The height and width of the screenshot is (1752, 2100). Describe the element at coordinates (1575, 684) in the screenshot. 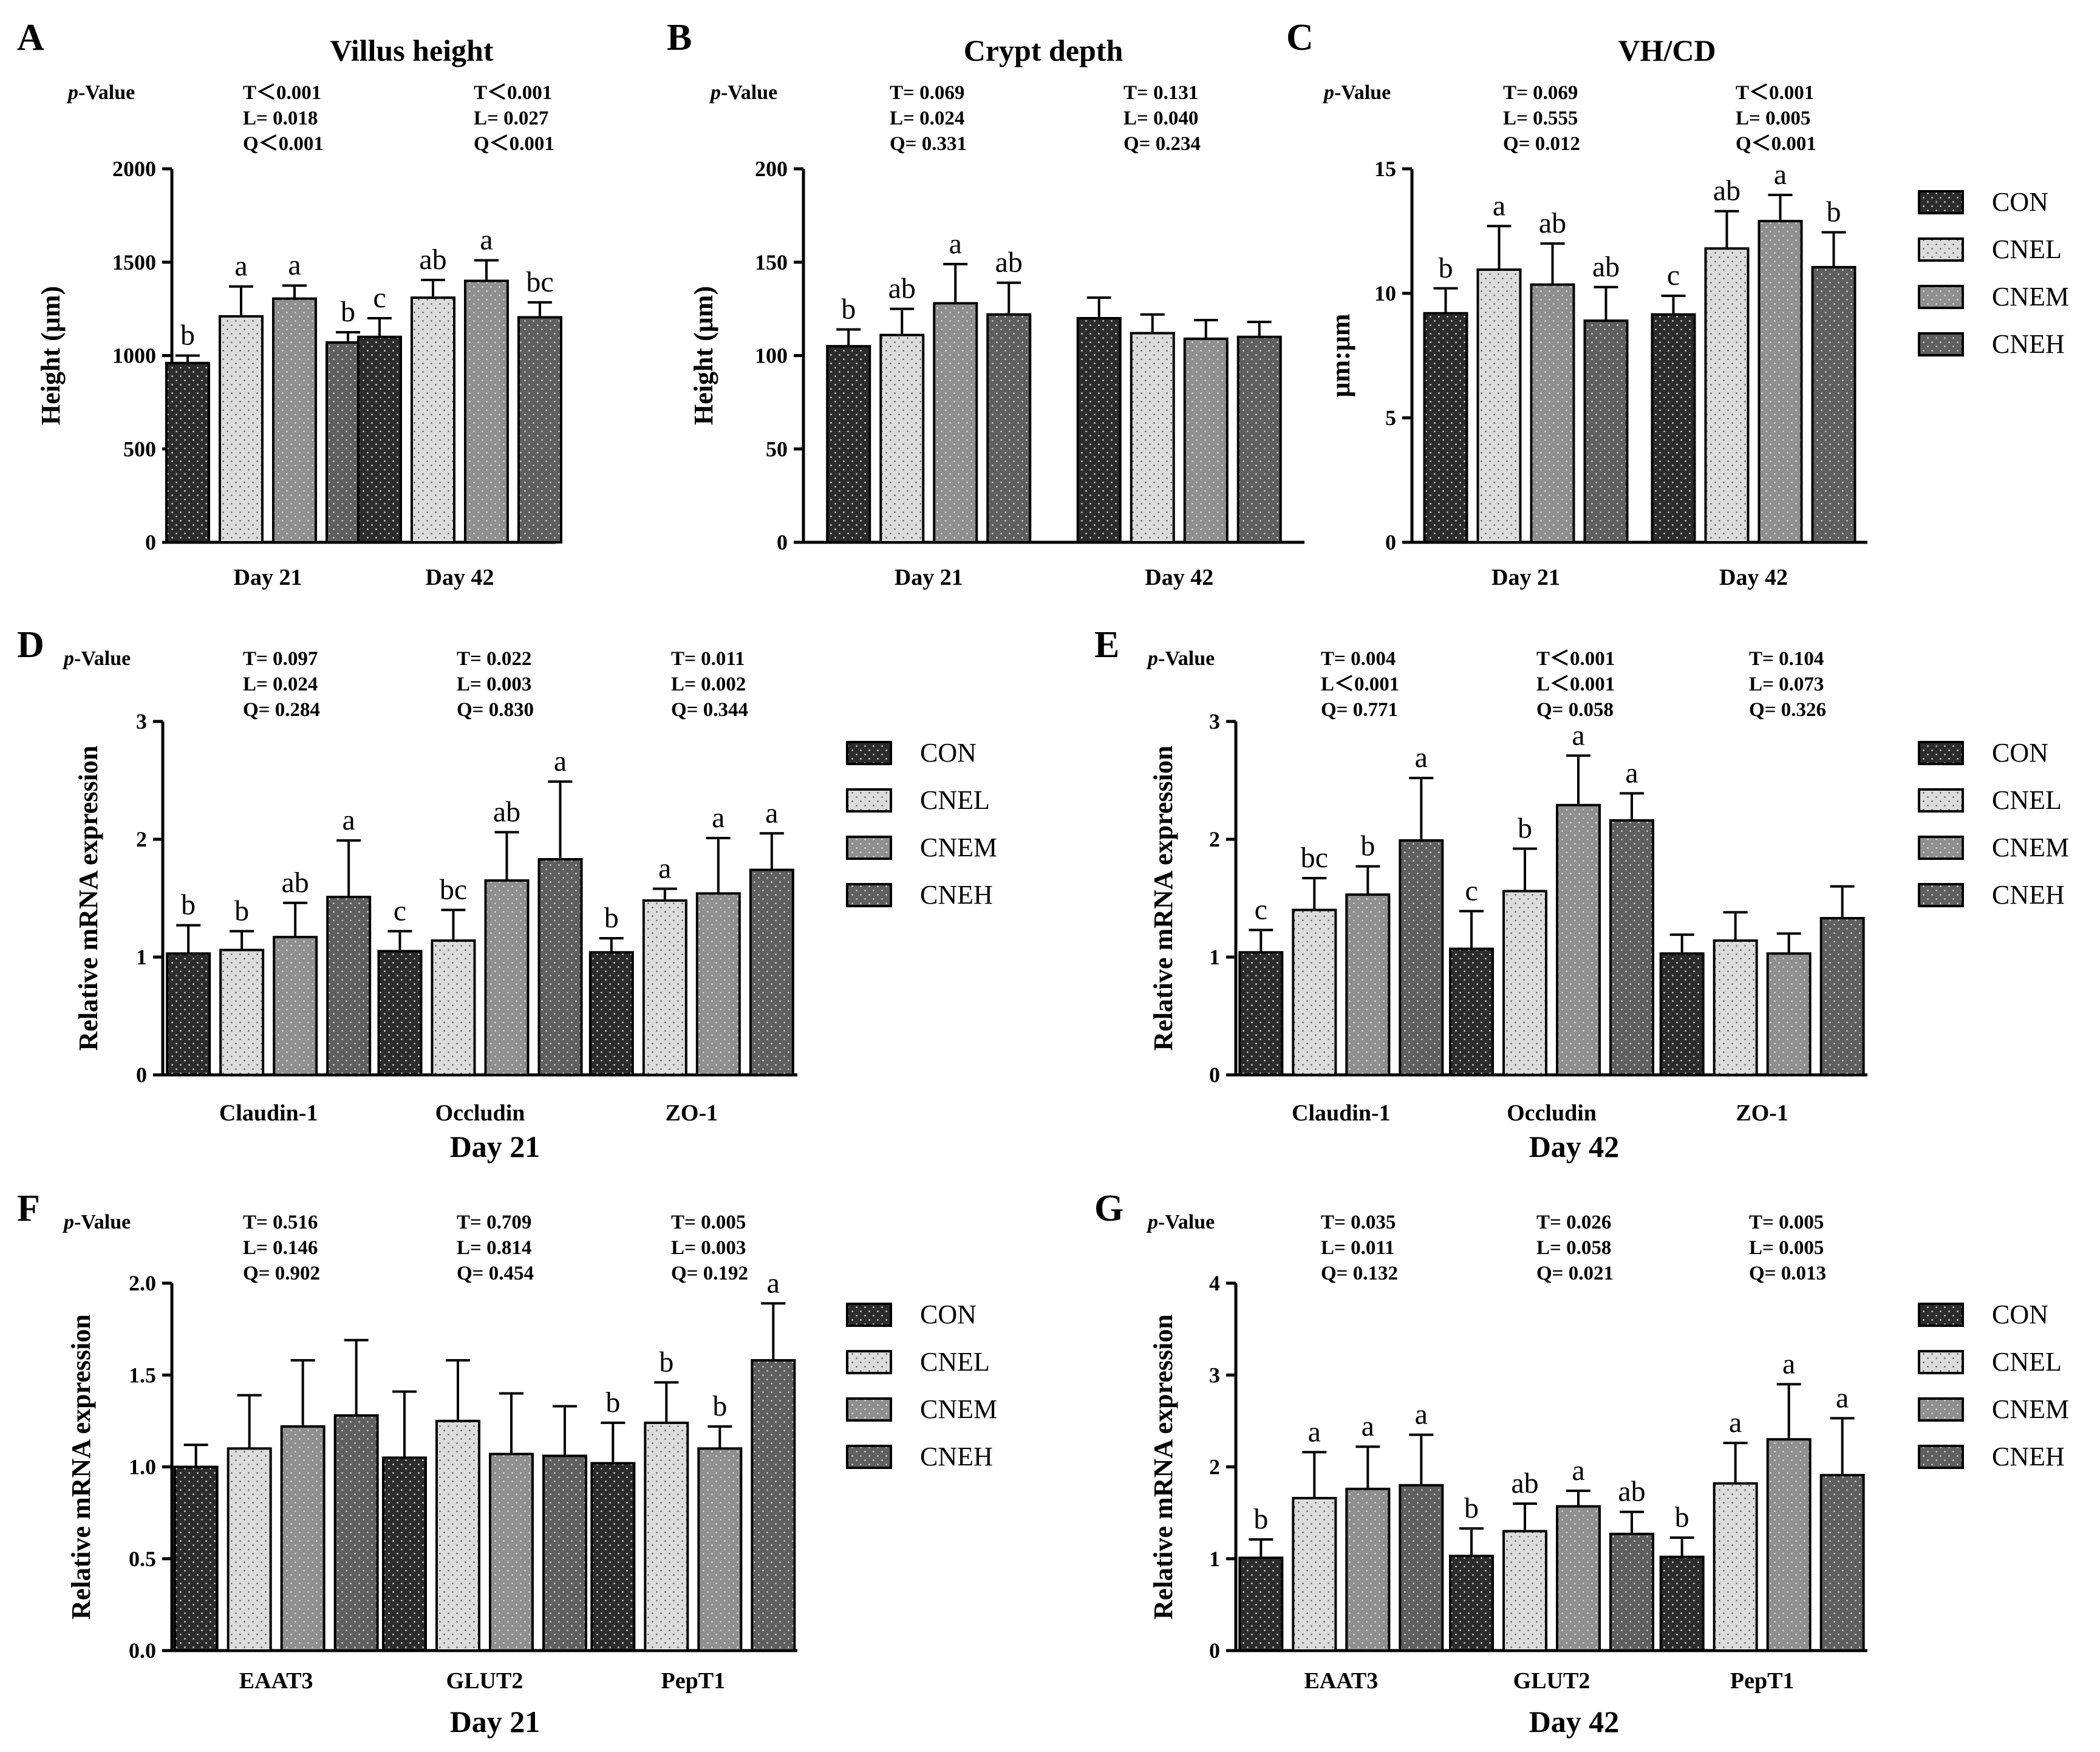

I see `p-value-text: L＜0.001` at that location.